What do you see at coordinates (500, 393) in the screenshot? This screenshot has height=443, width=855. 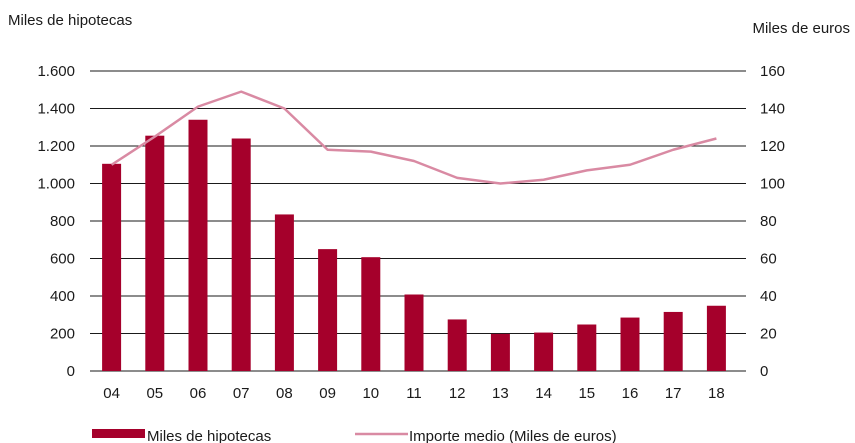 I see `x-tick-label: 13` at bounding box center [500, 393].